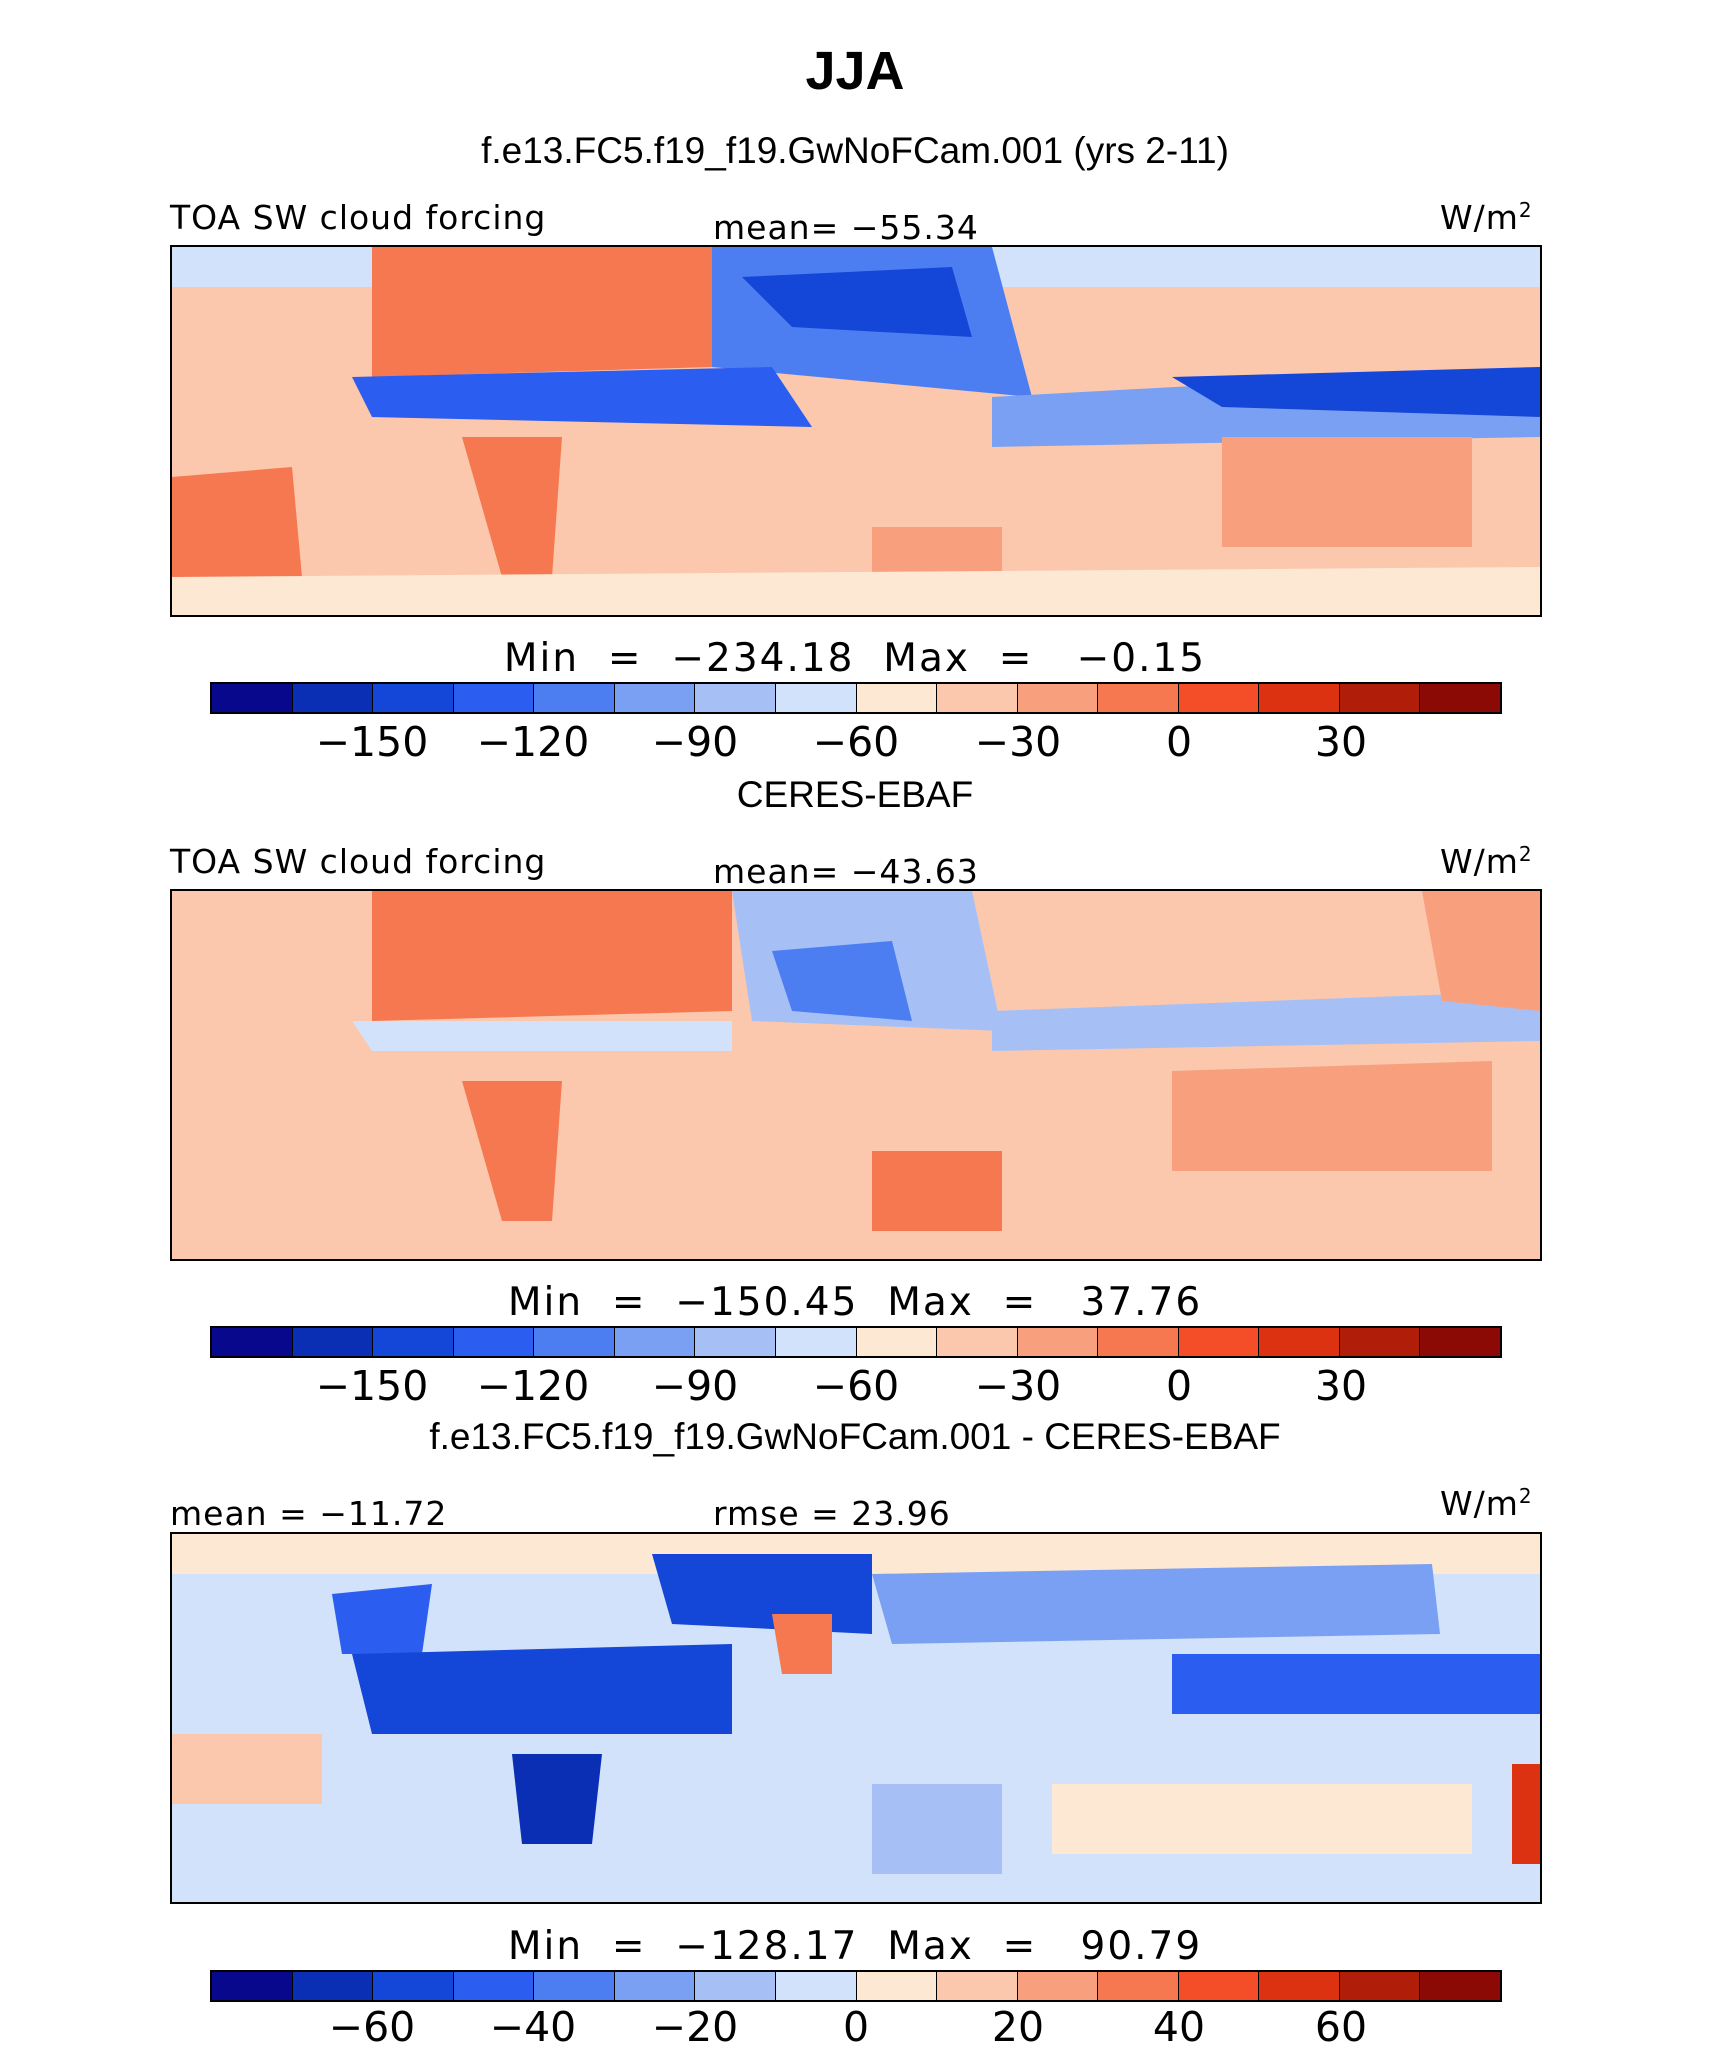  I want to click on panel-1-mean-label: mean= −55.34, so click(846, 227).